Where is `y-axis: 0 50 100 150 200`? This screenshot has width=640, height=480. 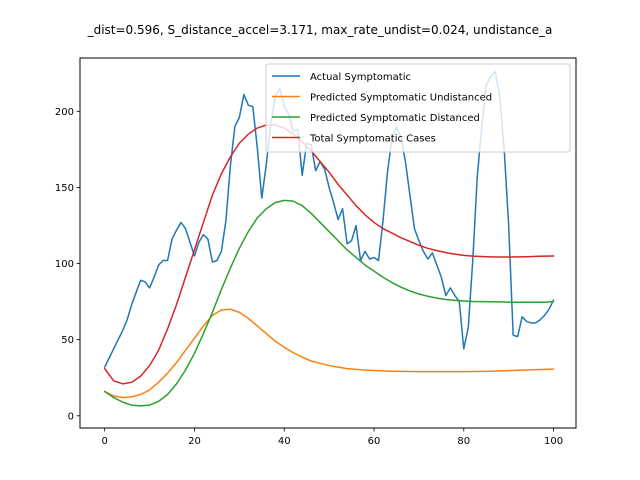 y-axis: 0 50 100 150 200 is located at coordinates (67, 264).